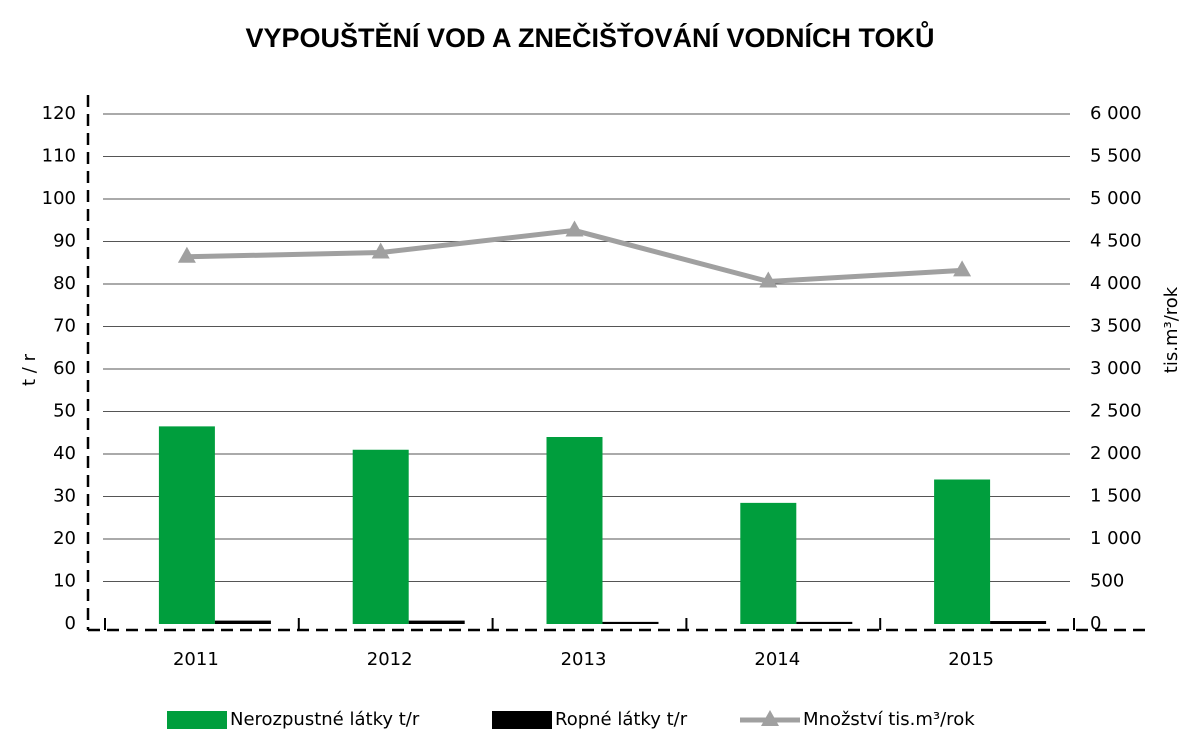 This screenshot has width=1195, height=743. I want to click on line, so click(574, 255).